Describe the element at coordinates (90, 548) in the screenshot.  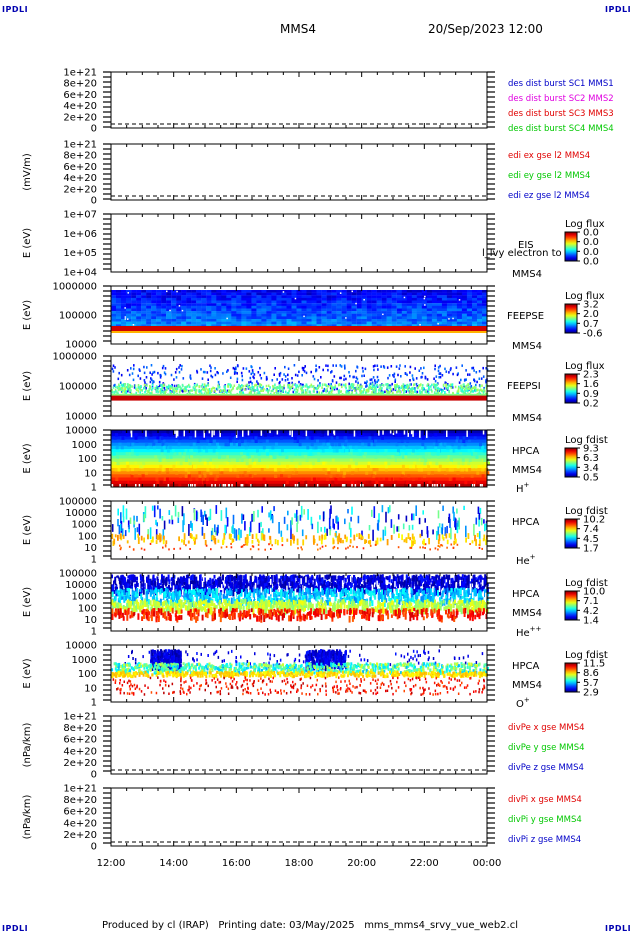
I see `y-tick-label: 10` at that location.